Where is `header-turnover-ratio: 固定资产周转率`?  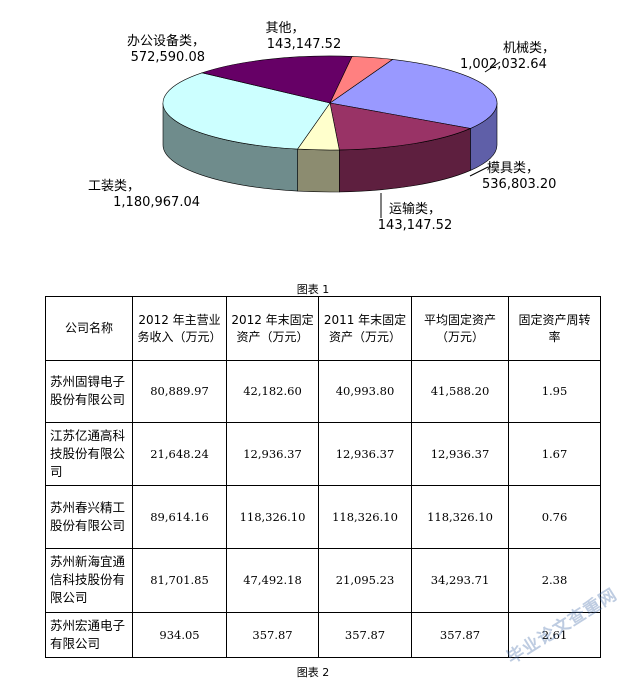 header-turnover-ratio: 固定资产周转率 is located at coordinates (554, 328).